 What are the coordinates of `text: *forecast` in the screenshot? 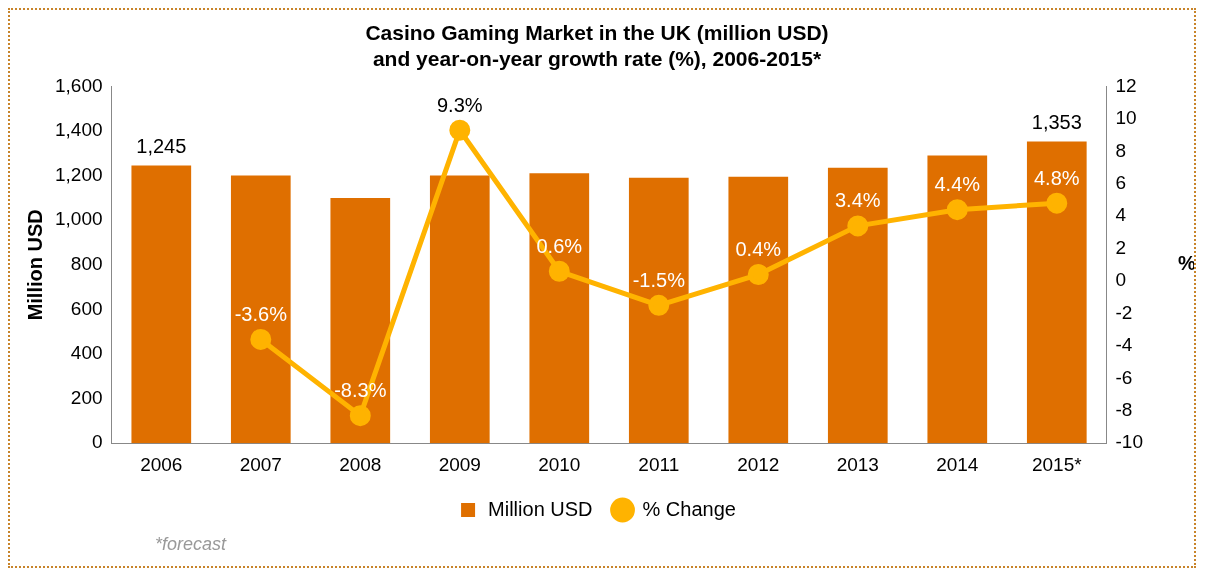 It's located at (191, 544).